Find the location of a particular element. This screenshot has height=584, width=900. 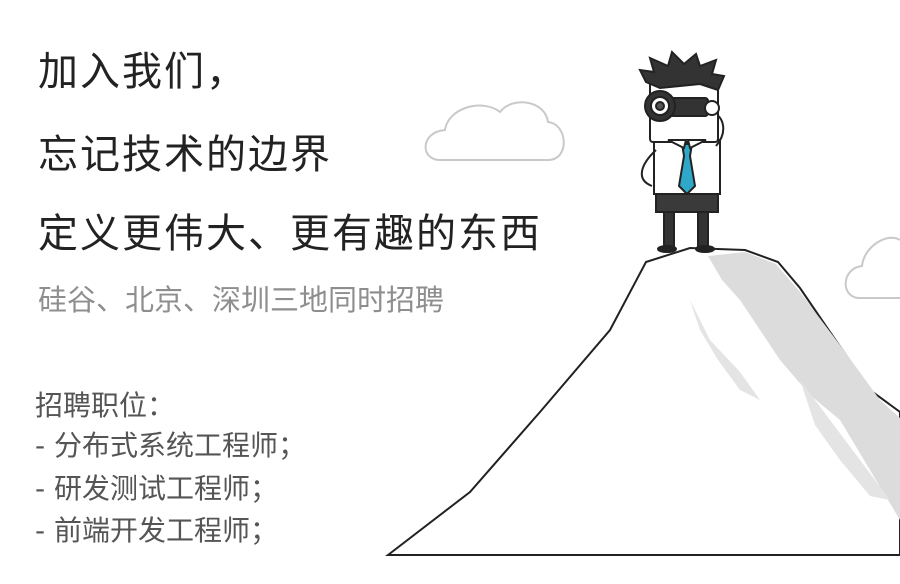

position-item-test-engineer: - 研发测试工程师； is located at coordinates (157, 488).